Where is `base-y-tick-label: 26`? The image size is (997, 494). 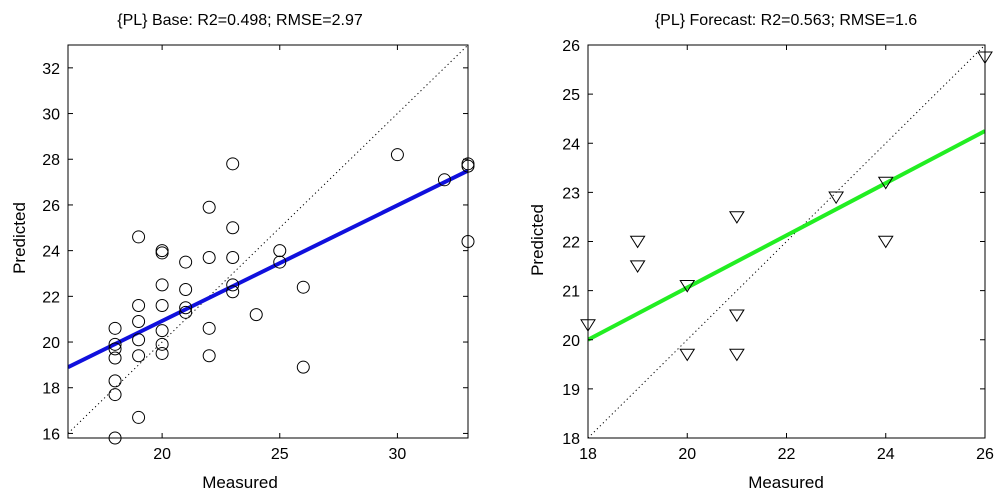
base-y-tick-label: 26 is located at coordinates (51, 206).